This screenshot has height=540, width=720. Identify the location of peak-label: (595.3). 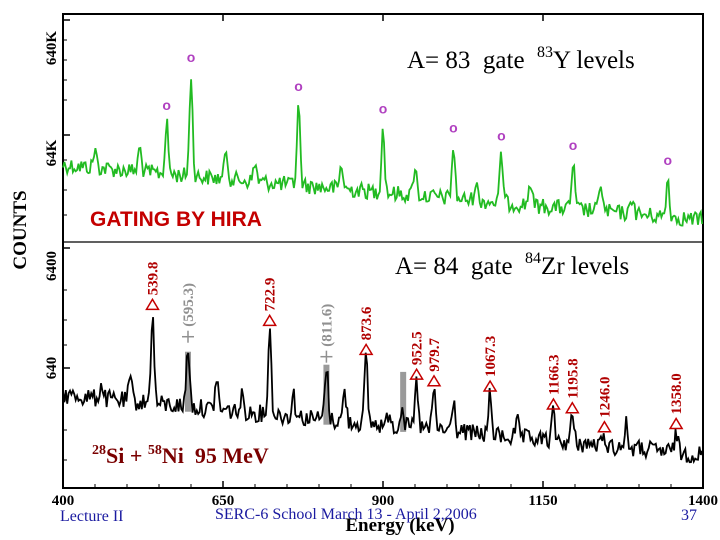
(189, 305).